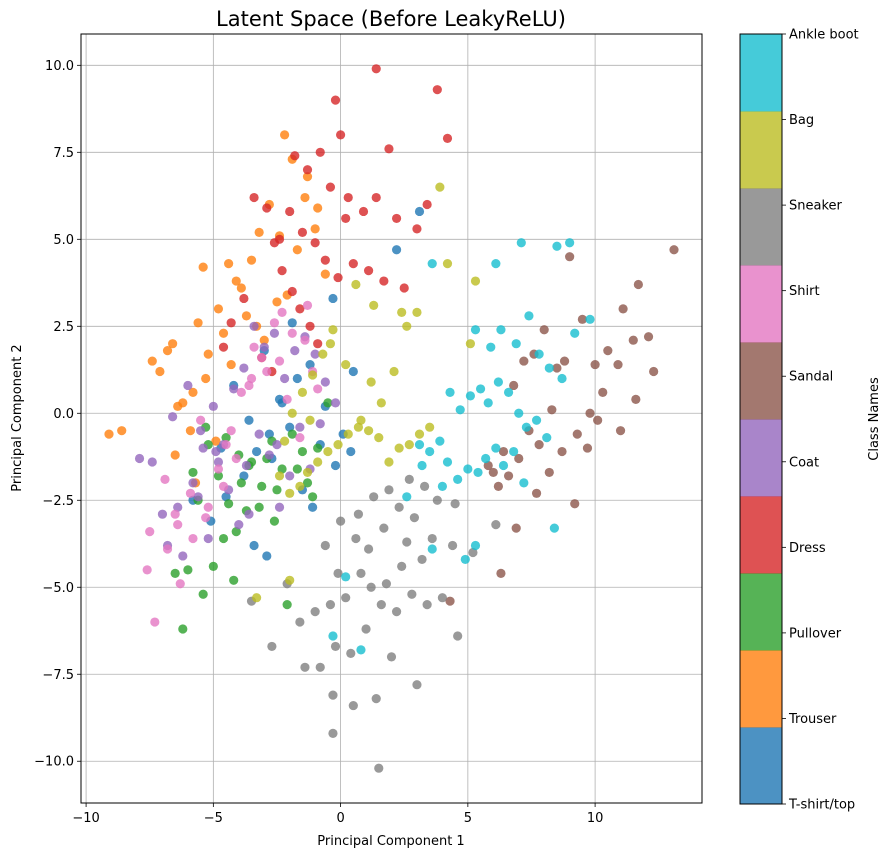  Describe the element at coordinates (58, 588) in the screenshot. I see `y-tick-label: −5.0` at that location.